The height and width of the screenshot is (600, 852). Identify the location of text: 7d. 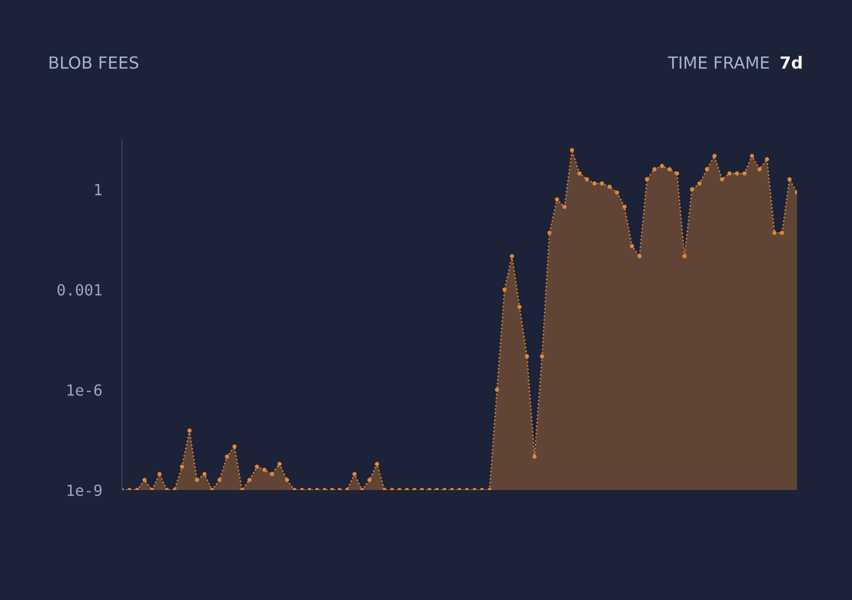
(791, 62).